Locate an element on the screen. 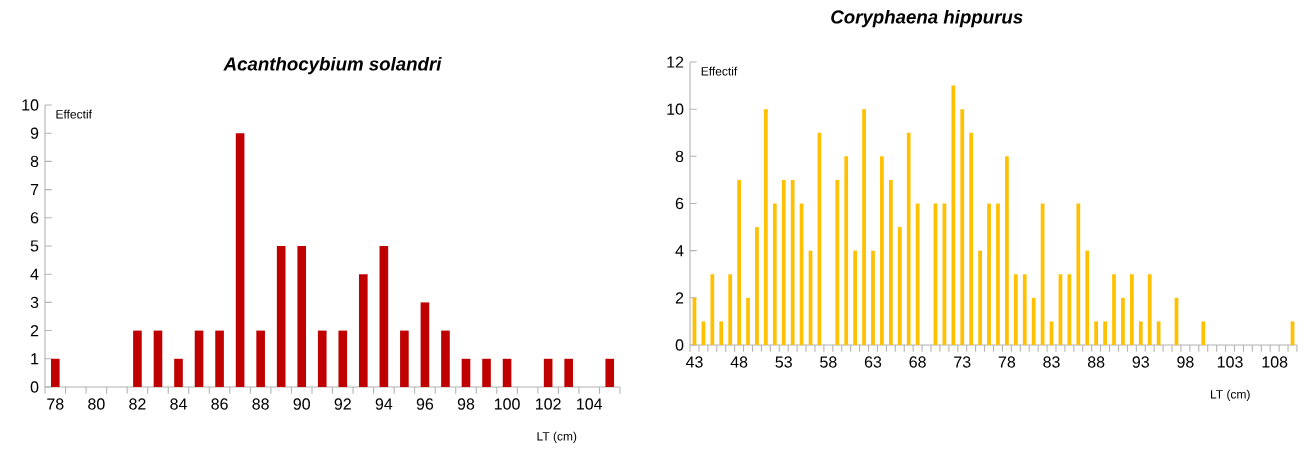 Image resolution: width=1306 pixels, height=453 pixels. x-tick-label: 68 is located at coordinates (917, 362).